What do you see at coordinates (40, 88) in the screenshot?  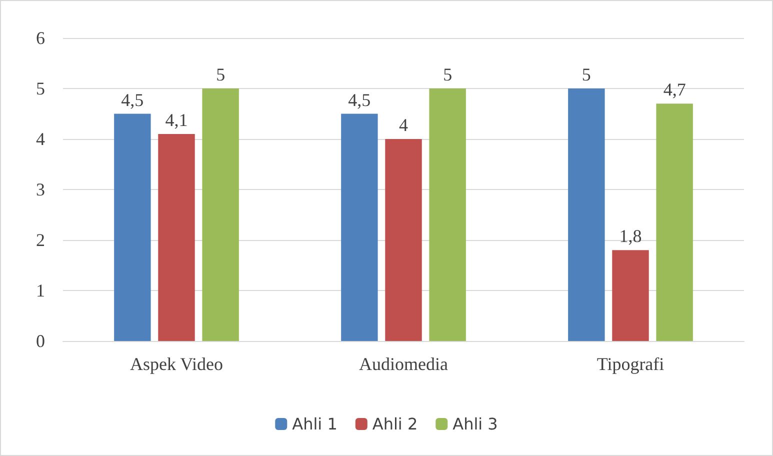 I see `y-tick-label: 5` at bounding box center [40, 88].